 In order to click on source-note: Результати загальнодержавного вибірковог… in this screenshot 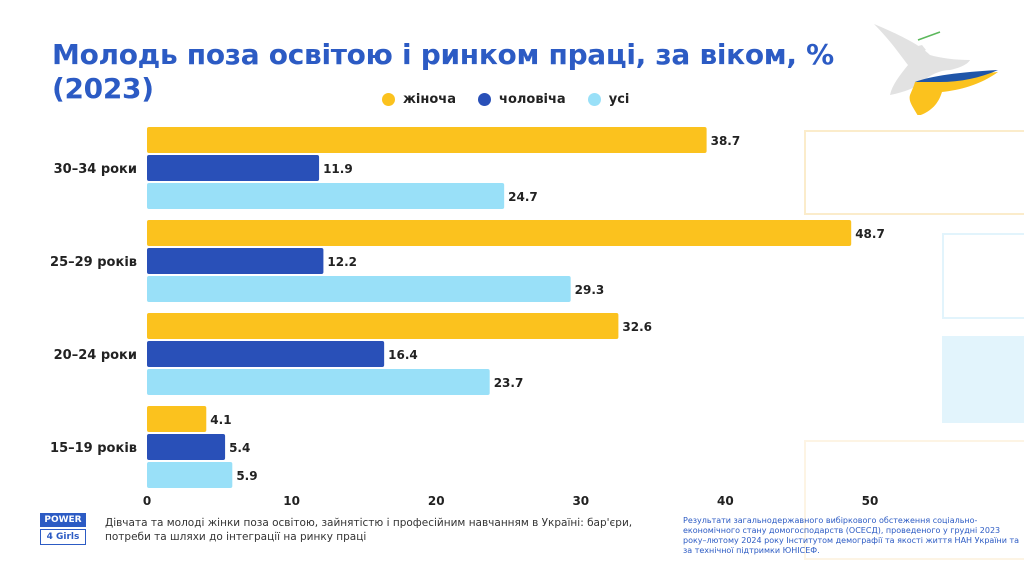, I will do `click(851, 535)`.